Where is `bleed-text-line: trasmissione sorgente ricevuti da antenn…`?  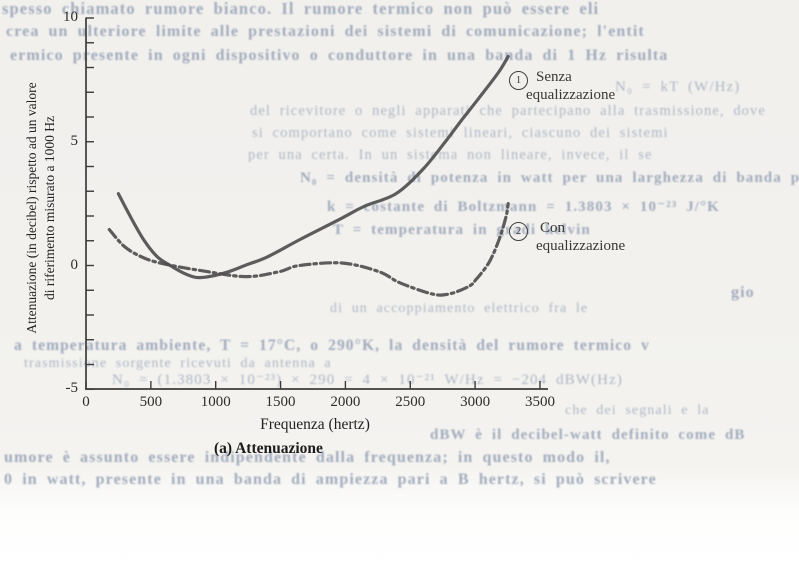
bleed-text-line: trasmissione sorgente ricevuti da antenn… is located at coordinates (178, 363).